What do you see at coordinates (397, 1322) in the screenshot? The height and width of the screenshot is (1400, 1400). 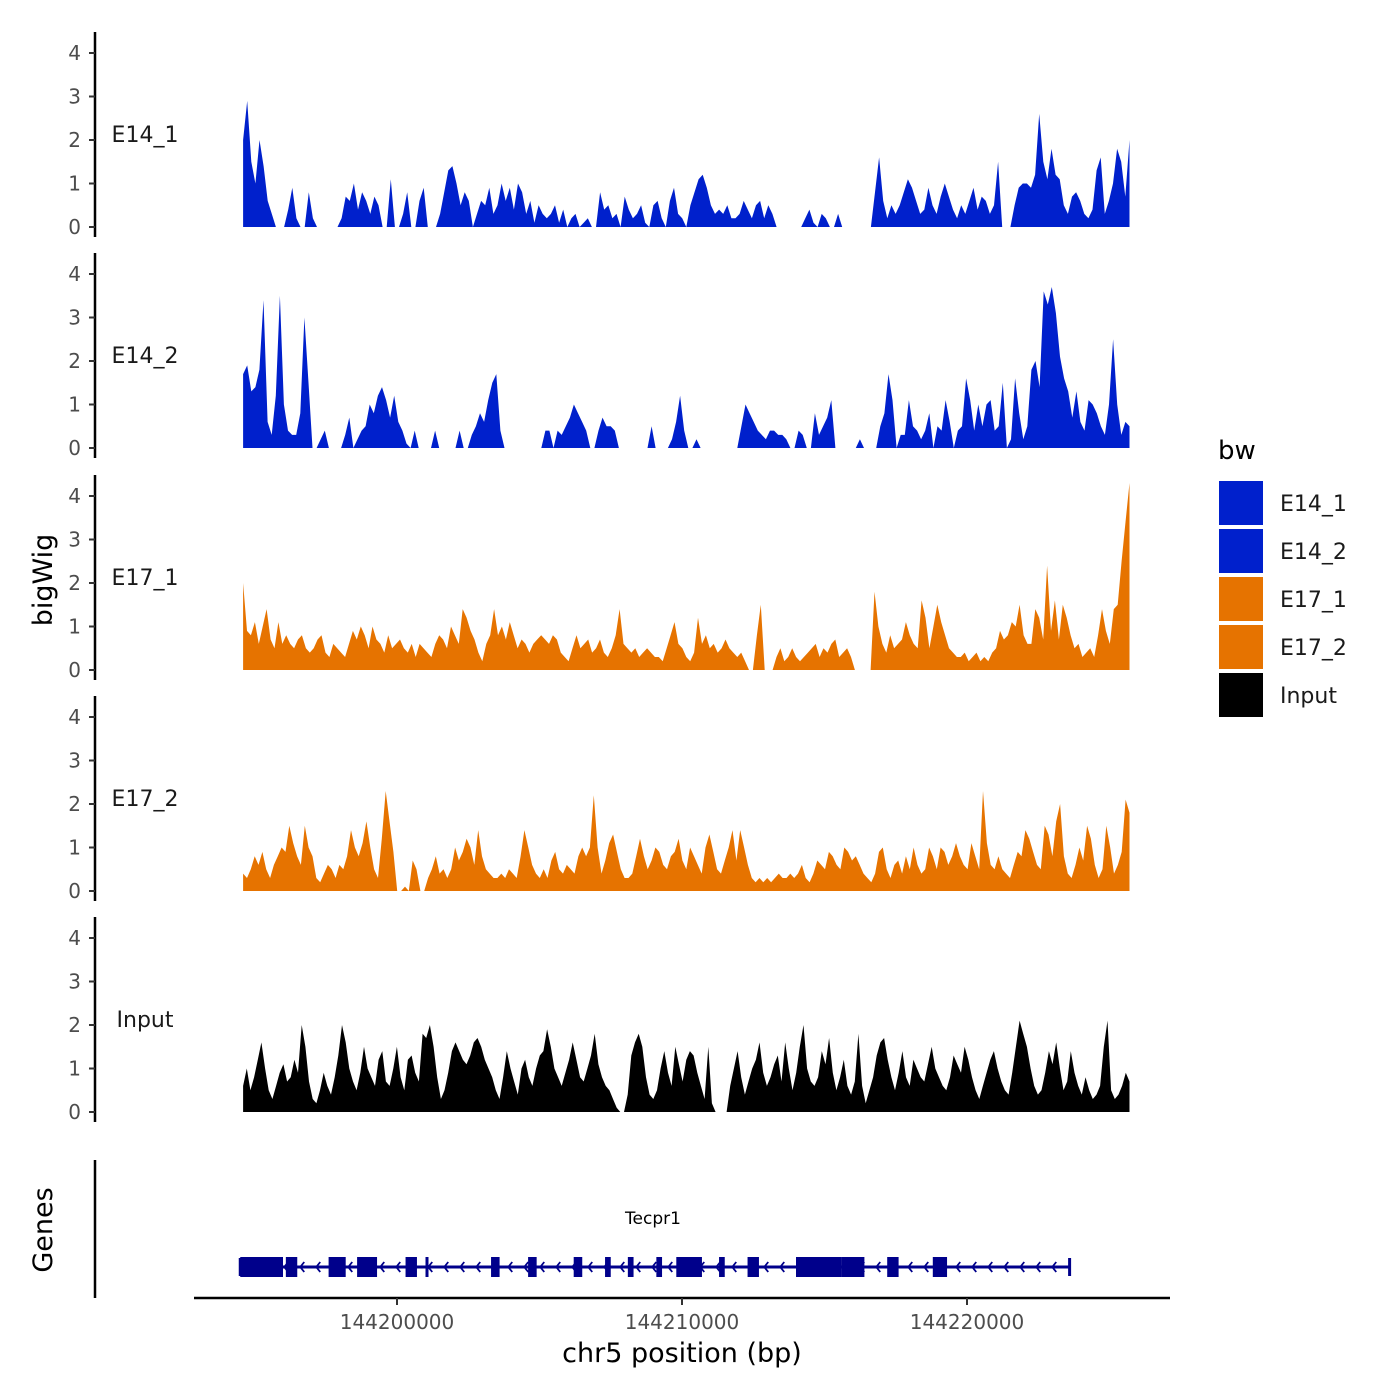 I see `x-tick-label: 144200000` at bounding box center [397, 1322].